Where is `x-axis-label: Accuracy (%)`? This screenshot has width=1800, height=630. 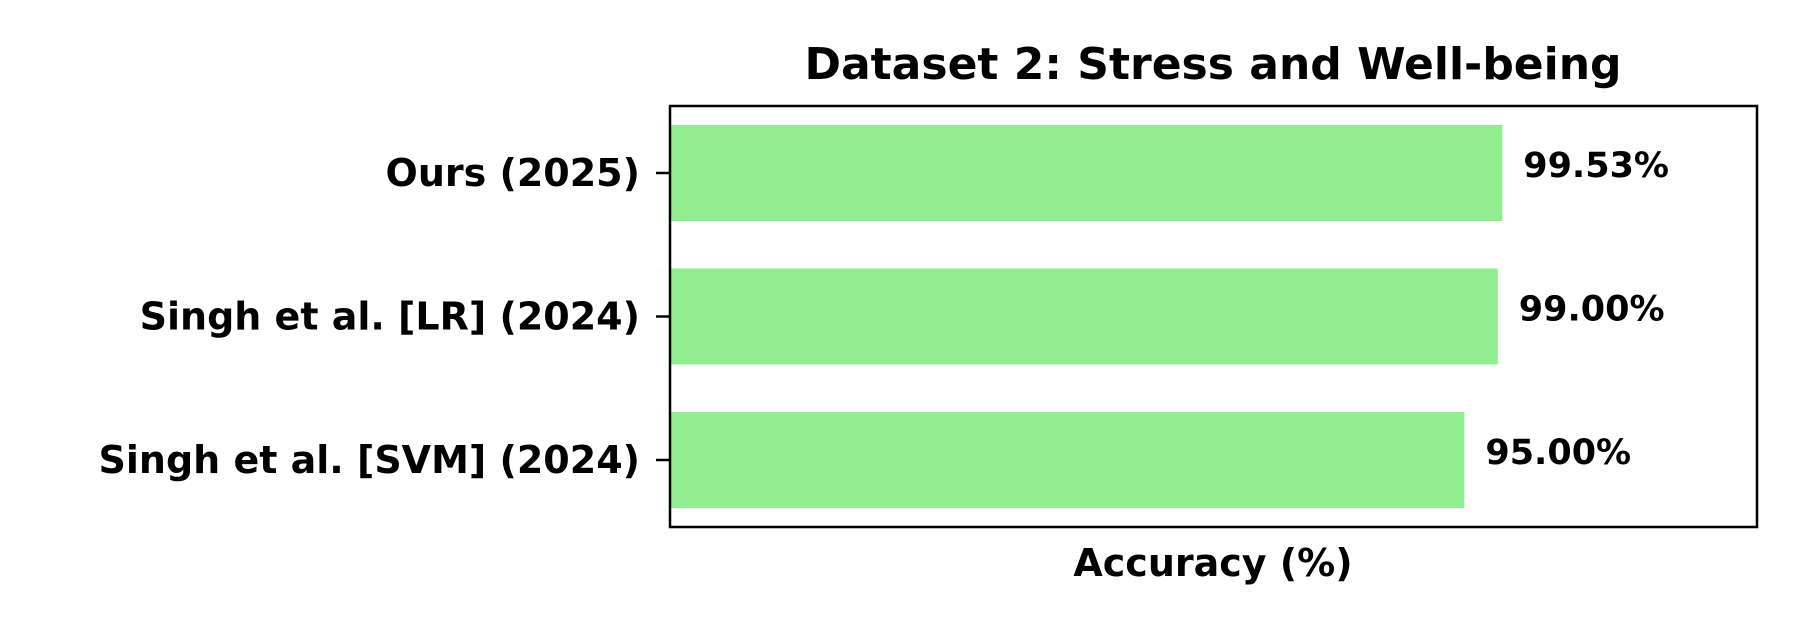
x-axis-label: Accuracy (%) is located at coordinates (1212, 563).